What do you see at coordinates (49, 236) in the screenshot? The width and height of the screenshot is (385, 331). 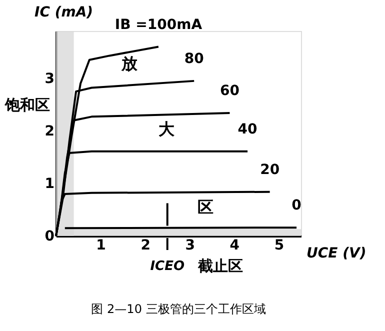 I see `y-tick-label: 0` at bounding box center [49, 236].